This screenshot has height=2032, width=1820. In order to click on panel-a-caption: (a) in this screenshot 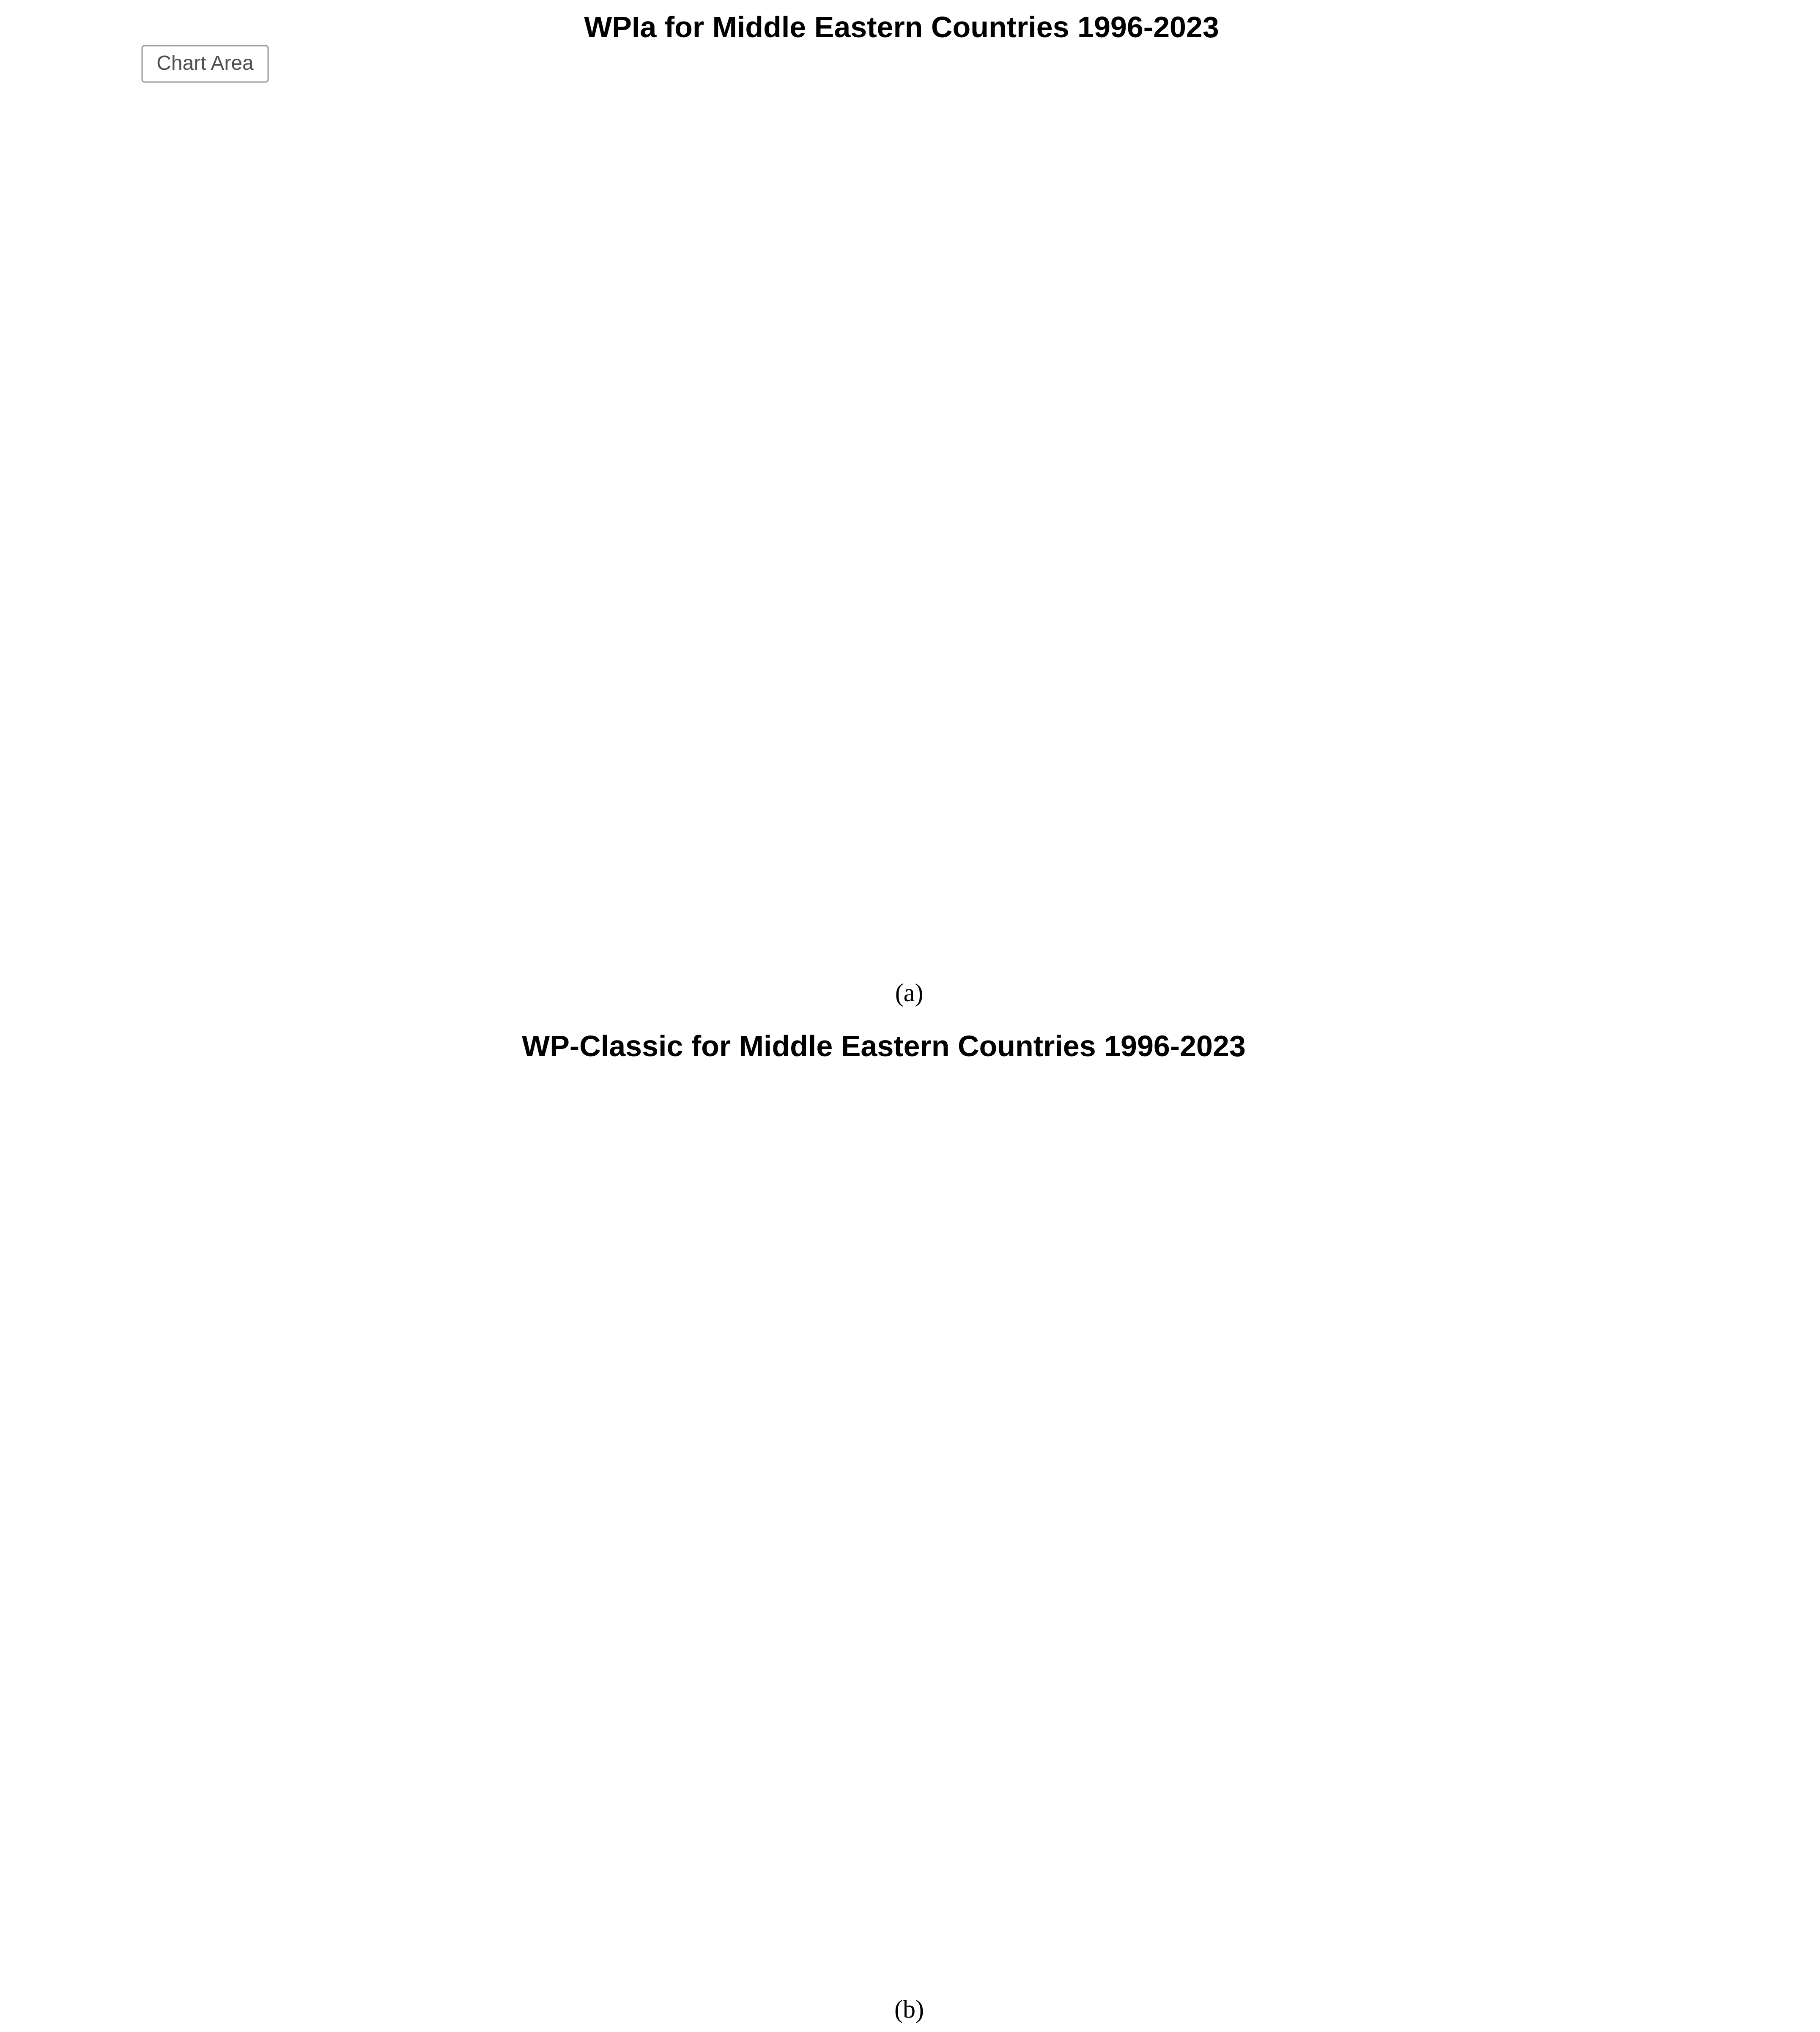, I will do `click(909, 993)`.